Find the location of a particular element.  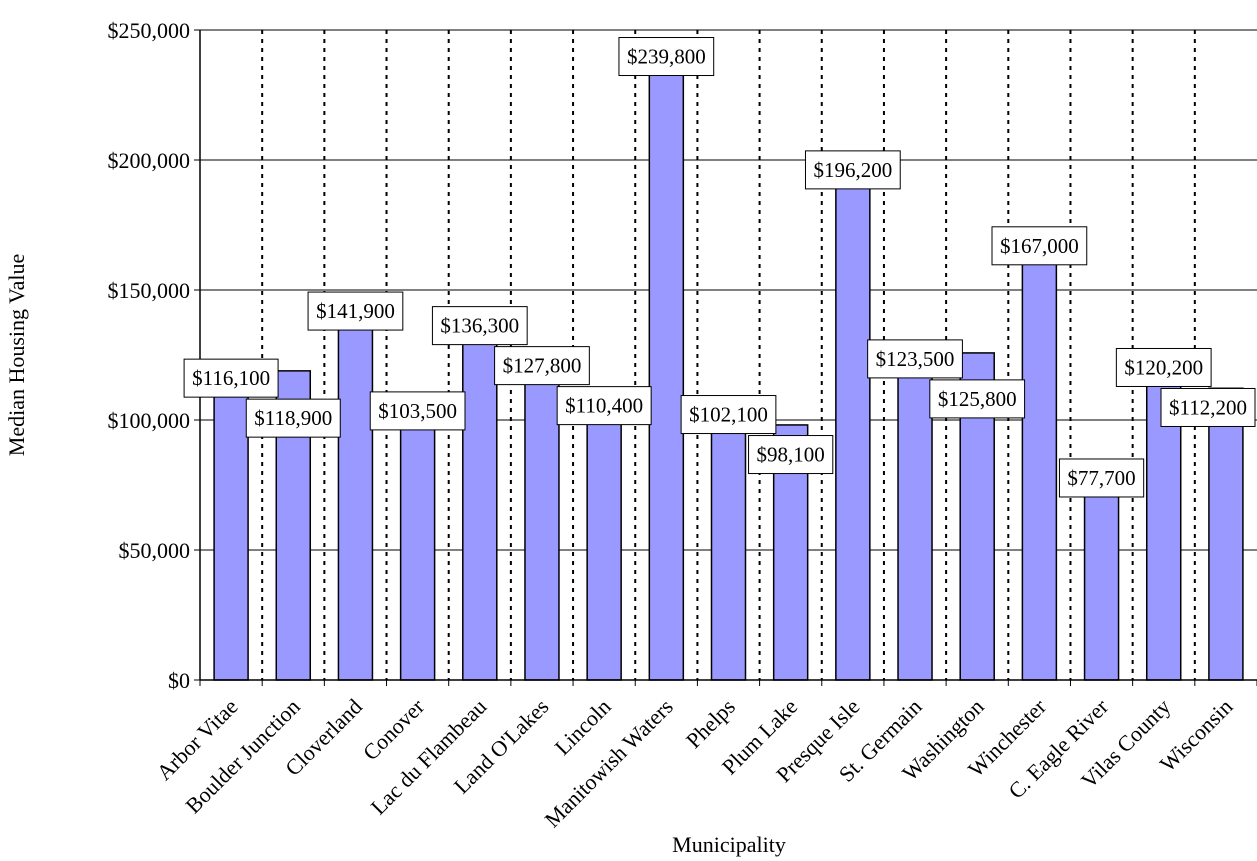

data-label: $167,000 is located at coordinates (1039, 246).